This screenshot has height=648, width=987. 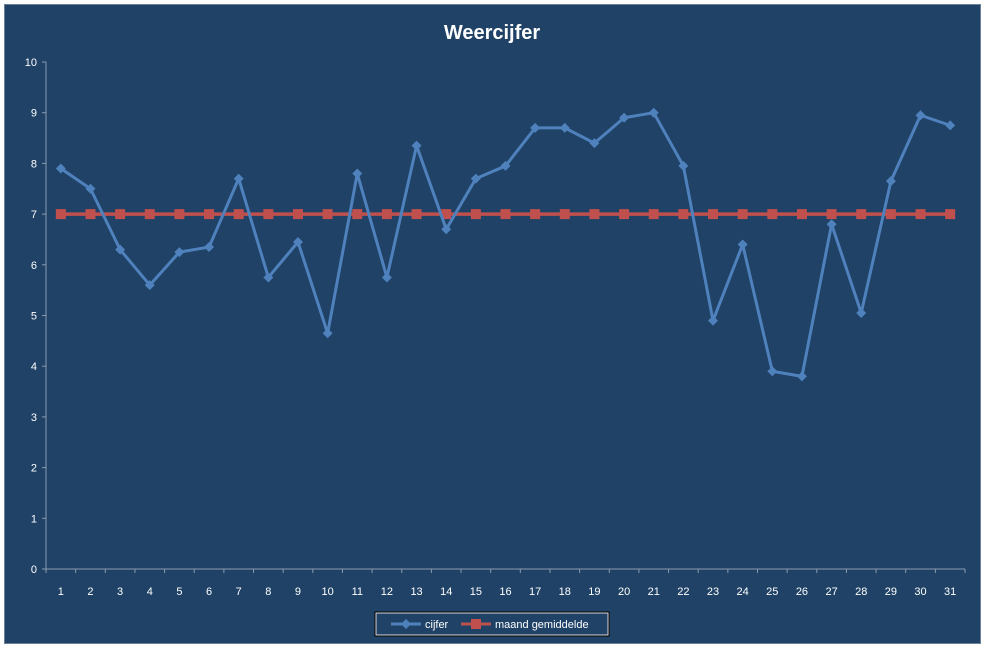 What do you see at coordinates (90, 592) in the screenshot?
I see `x-tick-label: 2` at bounding box center [90, 592].